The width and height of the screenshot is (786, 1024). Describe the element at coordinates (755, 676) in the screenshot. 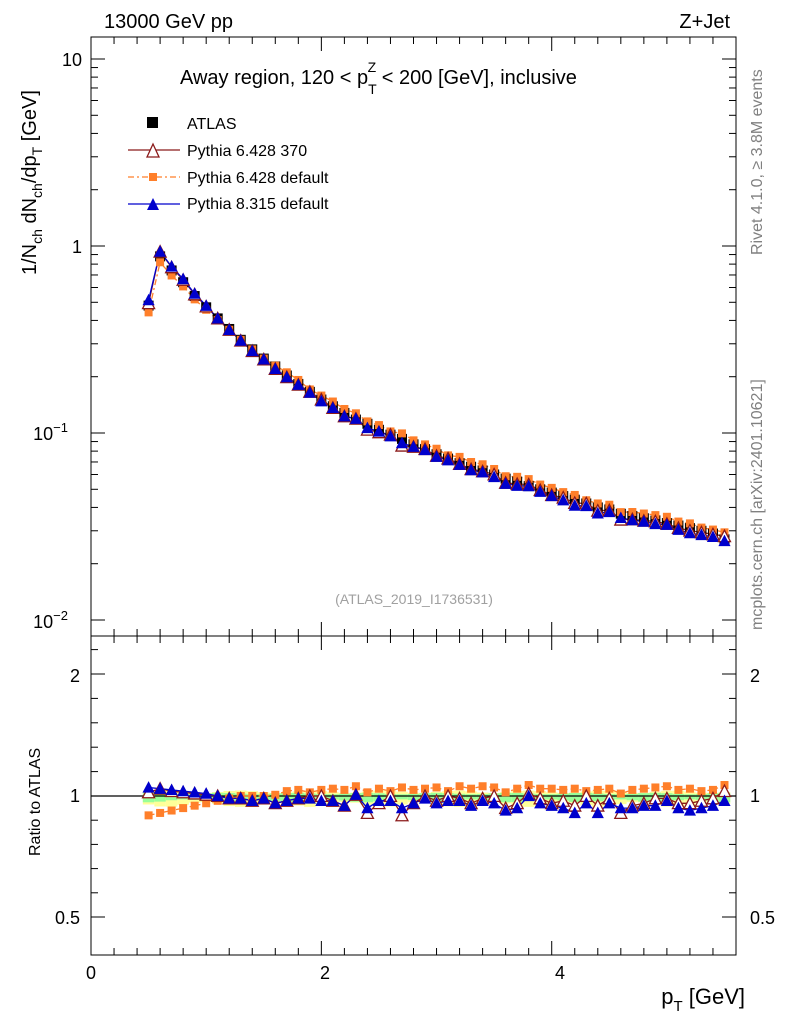

I see `ratio-ytick-right-2: 2` at that location.